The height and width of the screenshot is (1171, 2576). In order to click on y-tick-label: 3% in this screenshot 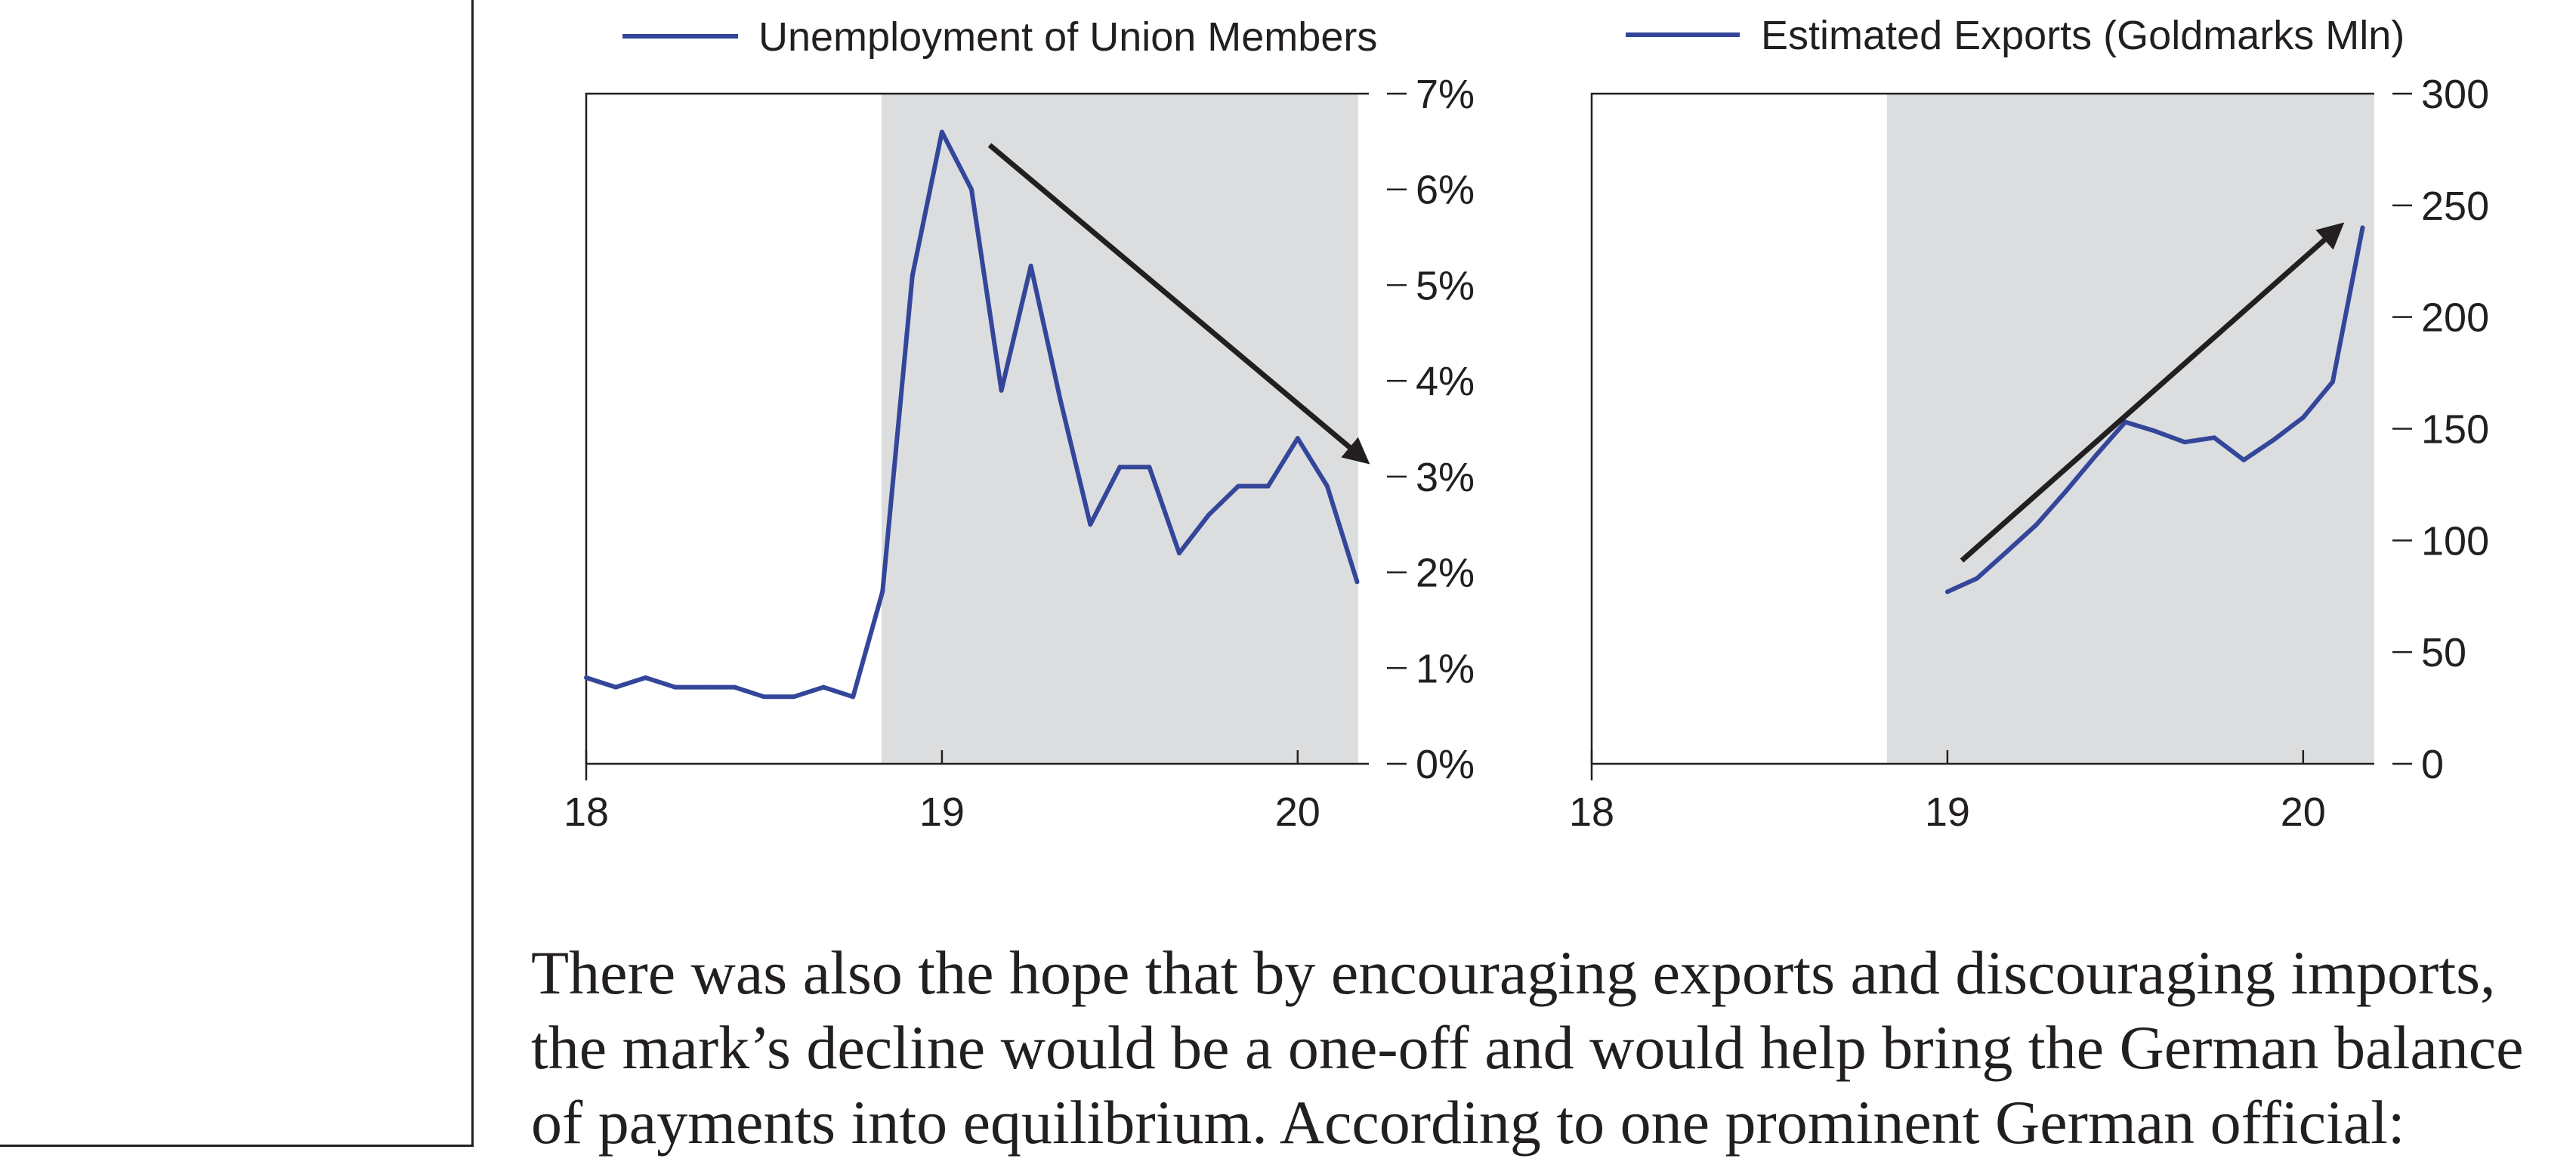, I will do `click(1445, 477)`.